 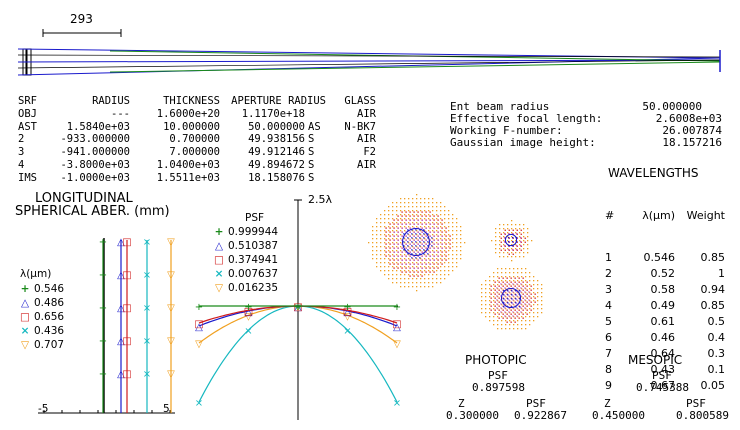 What do you see at coordinates (298, 307) in the screenshot?
I see `opd-marker: +` at bounding box center [298, 307].